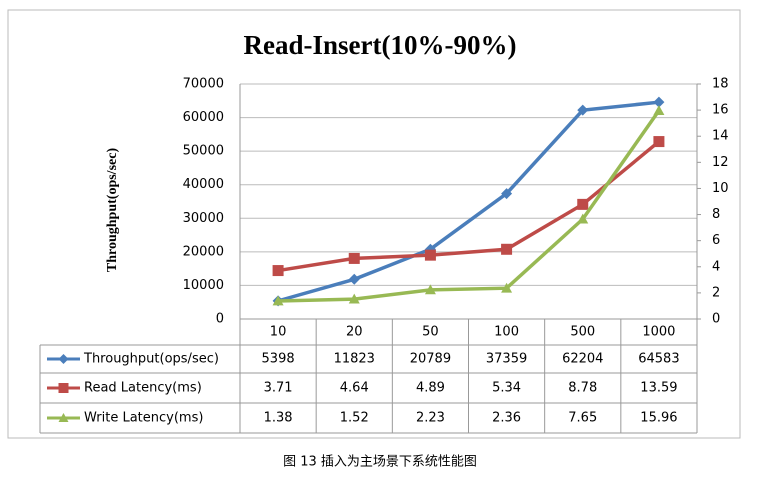 This screenshot has width=761, height=481. Describe the element at coordinates (430, 388) in the screenshot. I see `table-value: 4.89` at that location.